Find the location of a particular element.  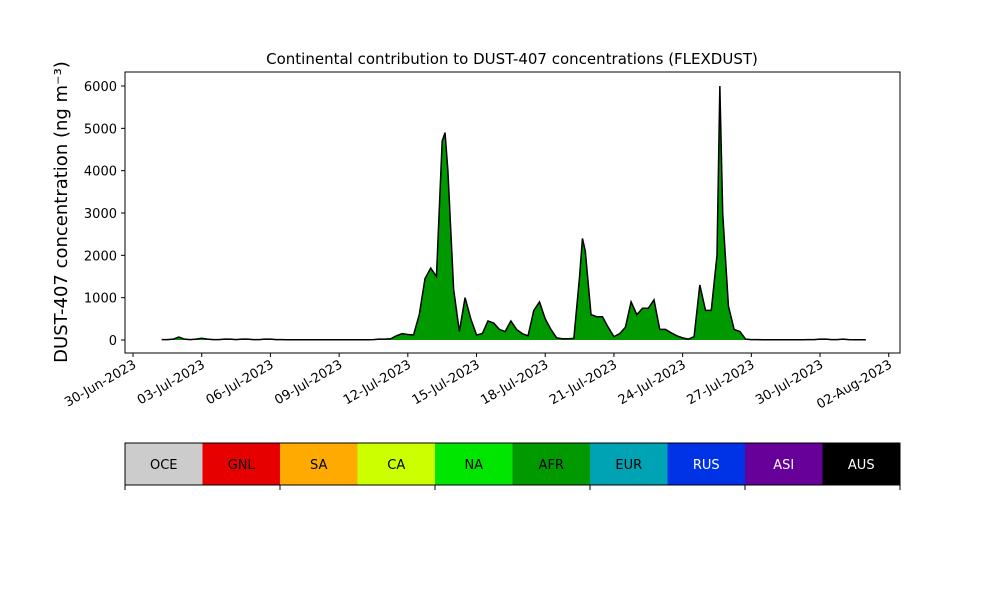

x-tick-label: 18-Jul-2023 is located at coordinates (514, 382).